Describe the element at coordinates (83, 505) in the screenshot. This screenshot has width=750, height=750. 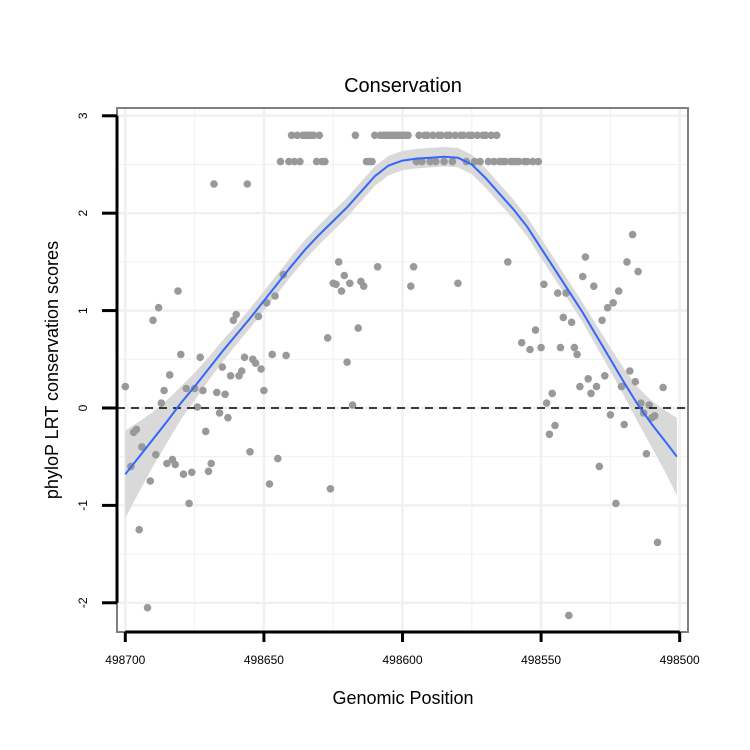
I see `y-tick-label: -1` at that location.